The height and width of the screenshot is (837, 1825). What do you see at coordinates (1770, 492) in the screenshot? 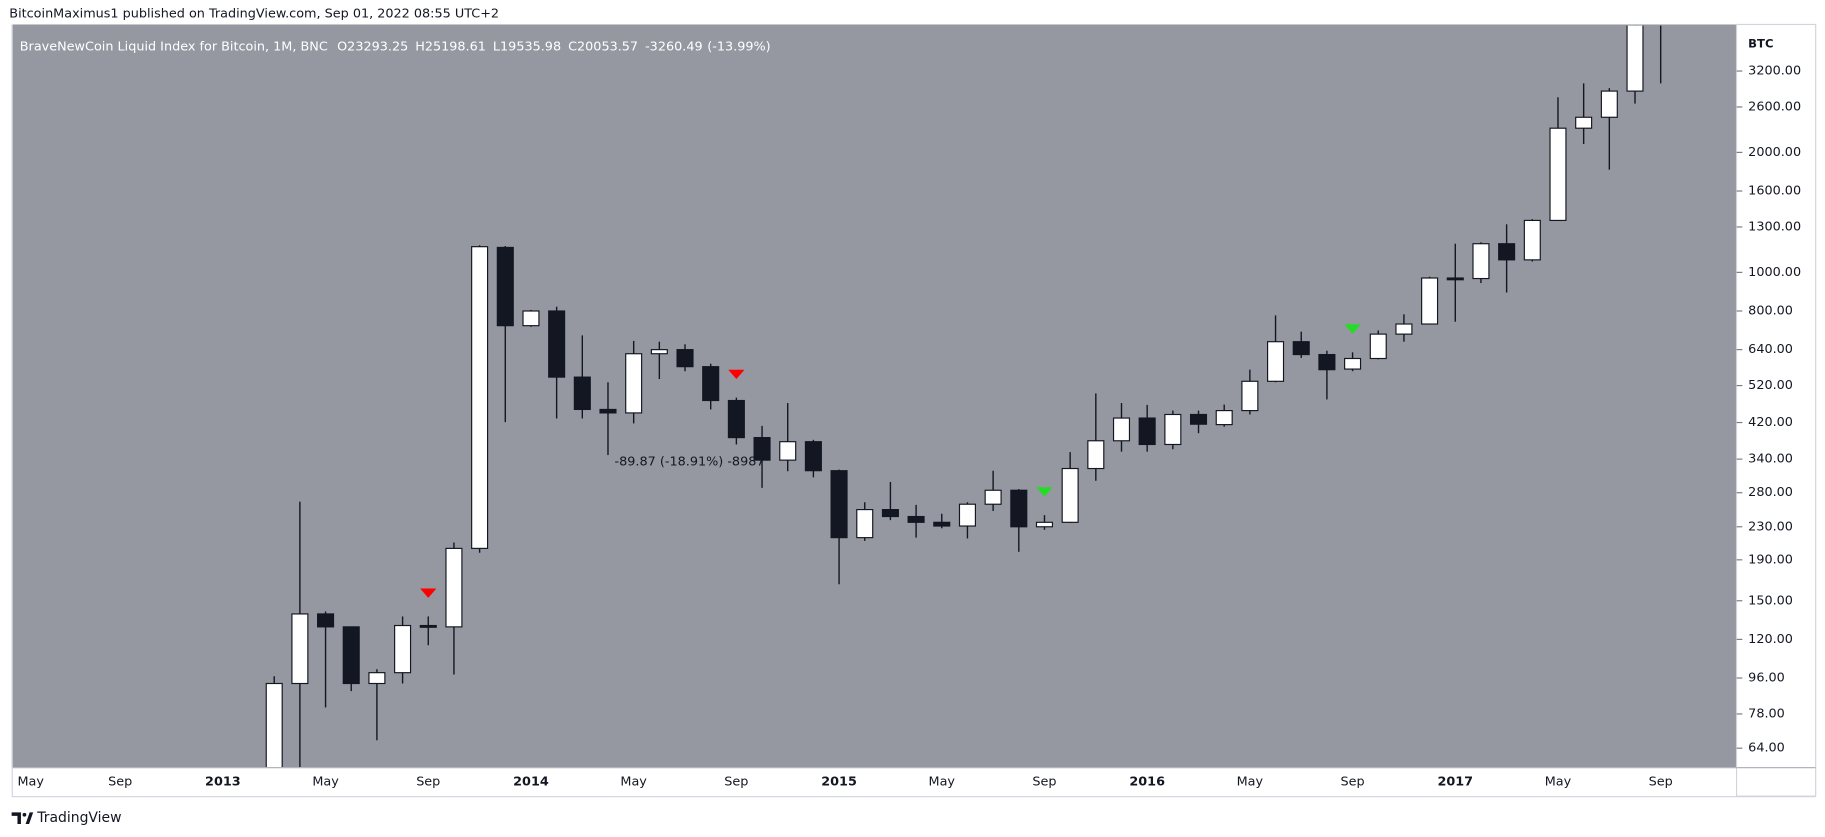
I see `y-tick-label: 280.00` at bounding box center [1770, 492].